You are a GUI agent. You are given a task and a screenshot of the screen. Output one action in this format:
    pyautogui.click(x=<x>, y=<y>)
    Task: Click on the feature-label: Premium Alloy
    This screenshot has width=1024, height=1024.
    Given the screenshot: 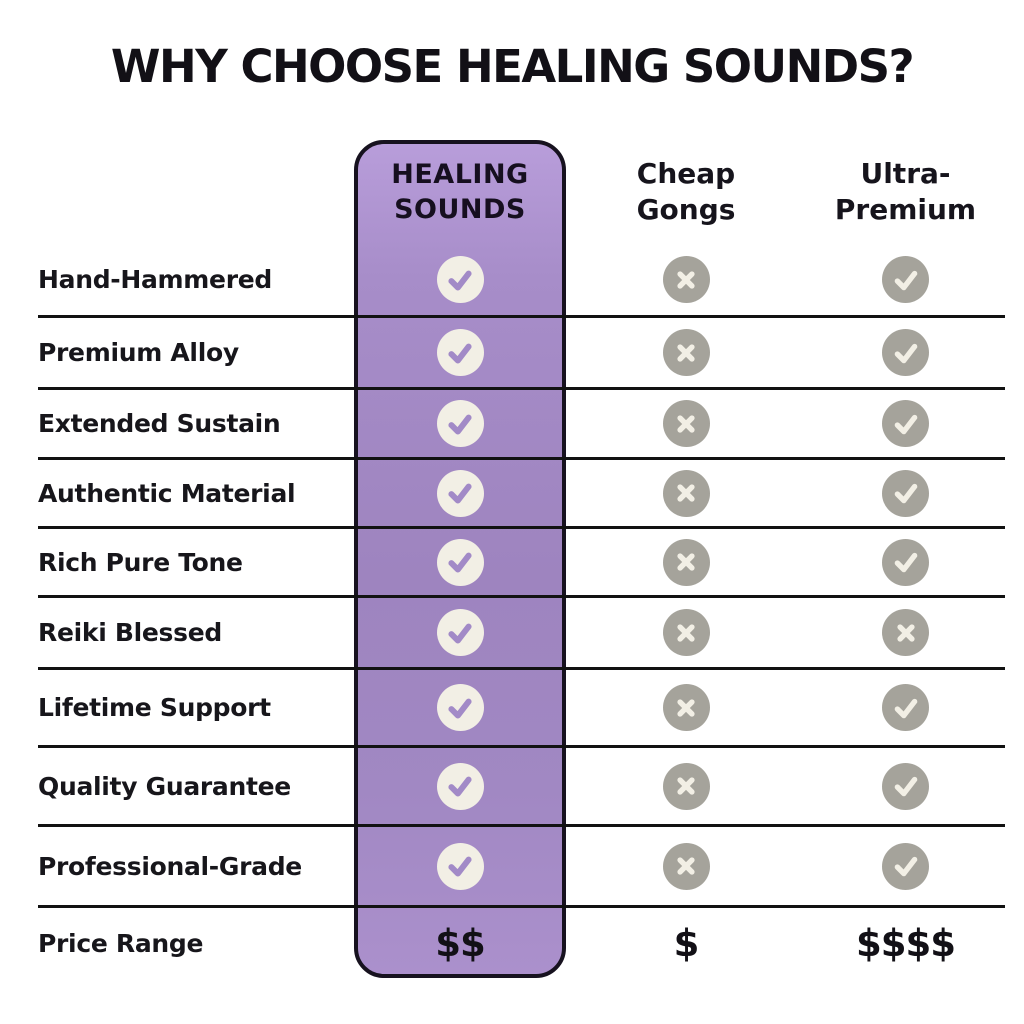 What is the action you would take?
    pyautogui.click(x=138, y=352)
    